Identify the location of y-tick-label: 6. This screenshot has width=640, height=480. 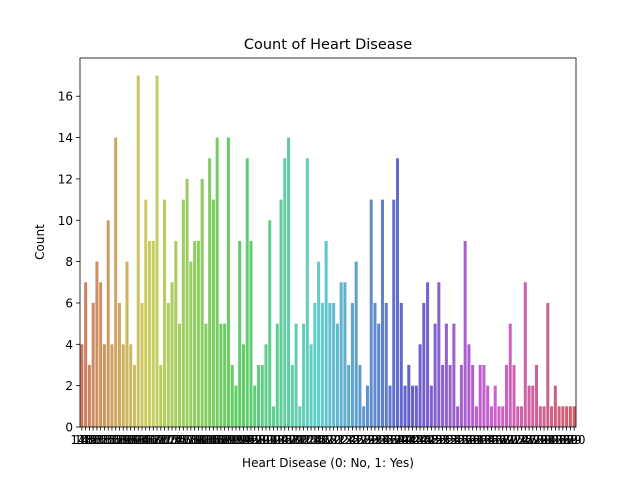
(69, 303).